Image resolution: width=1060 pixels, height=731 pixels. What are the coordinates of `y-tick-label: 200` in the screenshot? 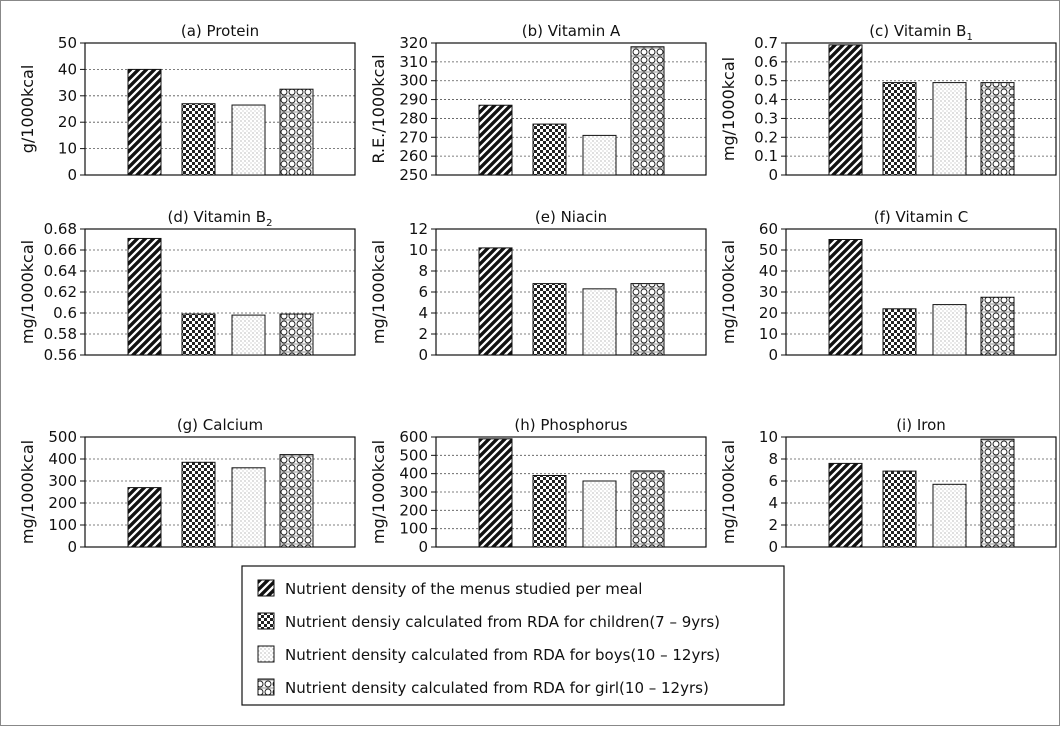 It's located at (62, 503).